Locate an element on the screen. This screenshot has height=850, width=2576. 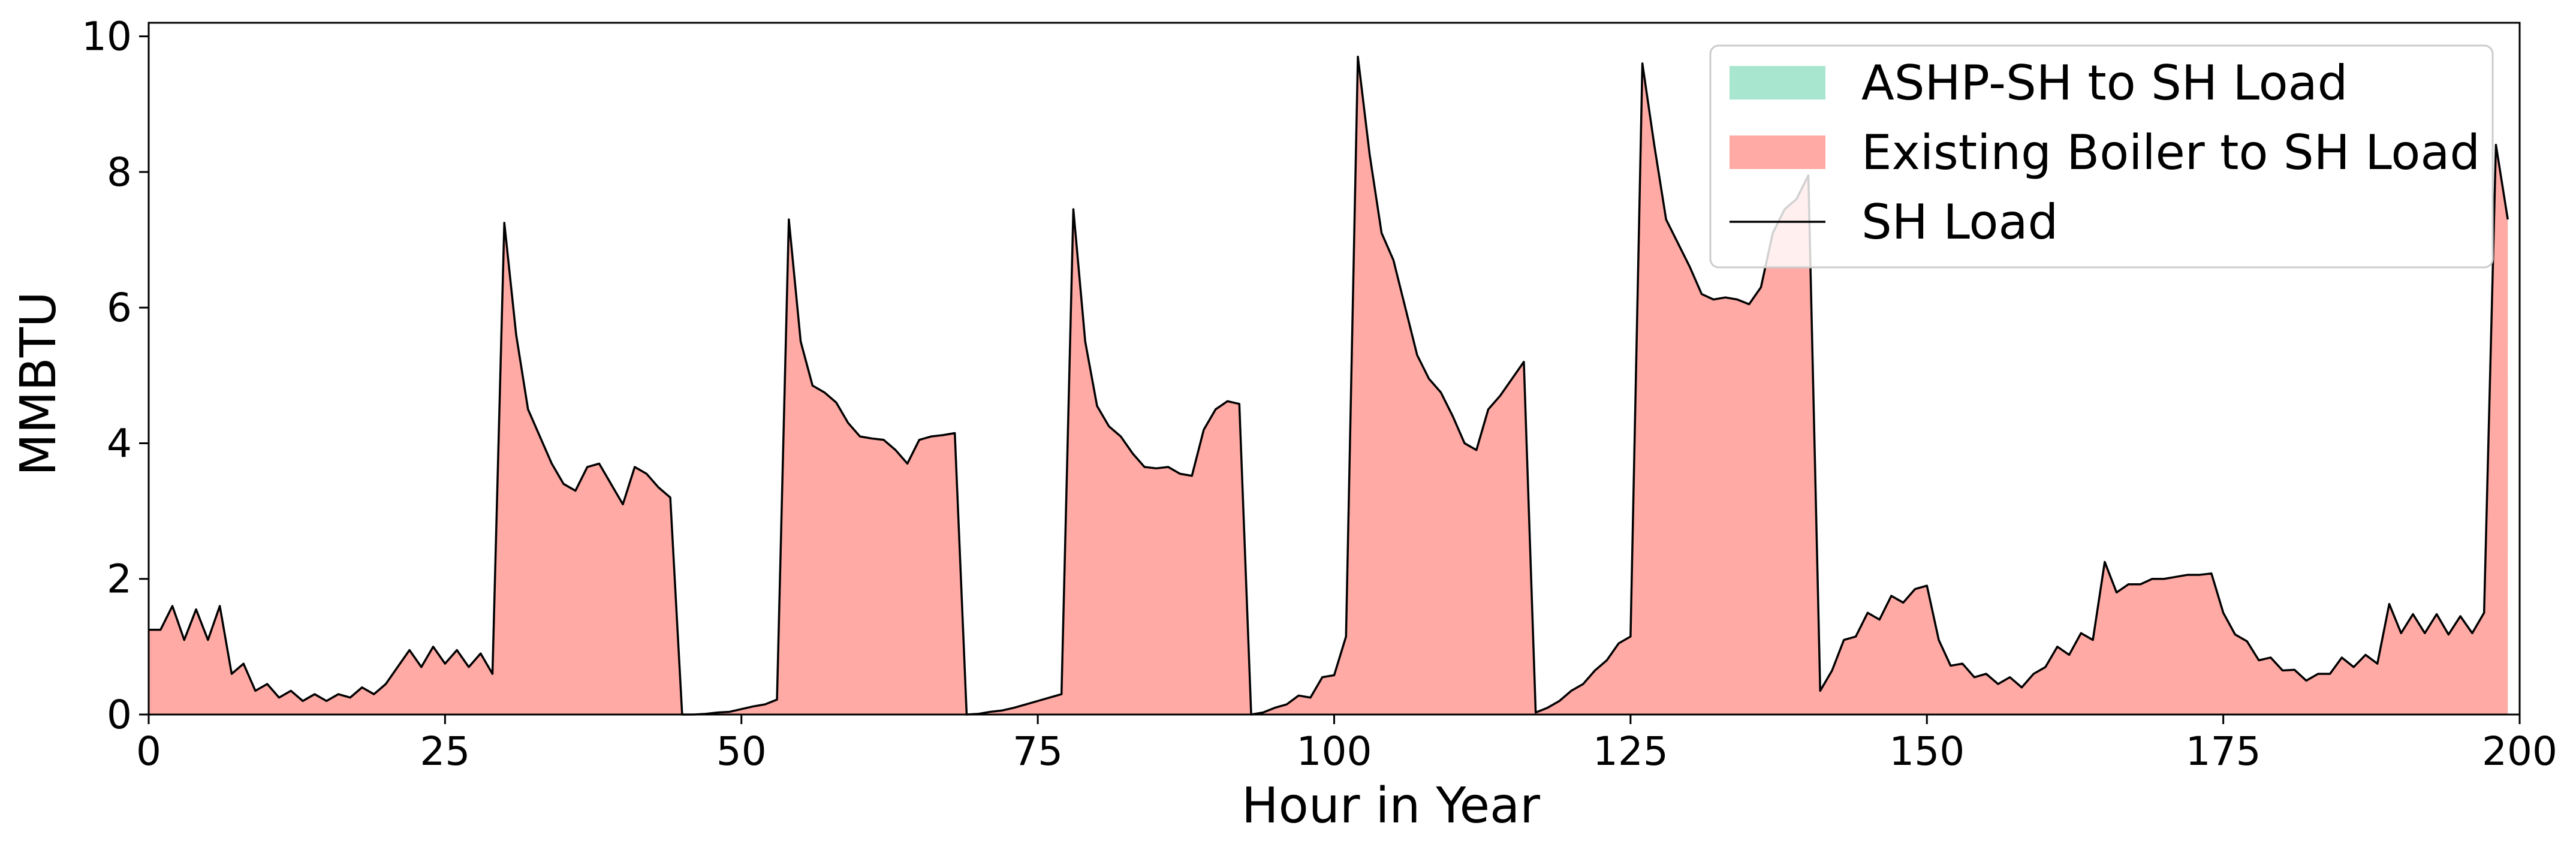
y-tick-label: 8 is located at coordinates (120, 172).